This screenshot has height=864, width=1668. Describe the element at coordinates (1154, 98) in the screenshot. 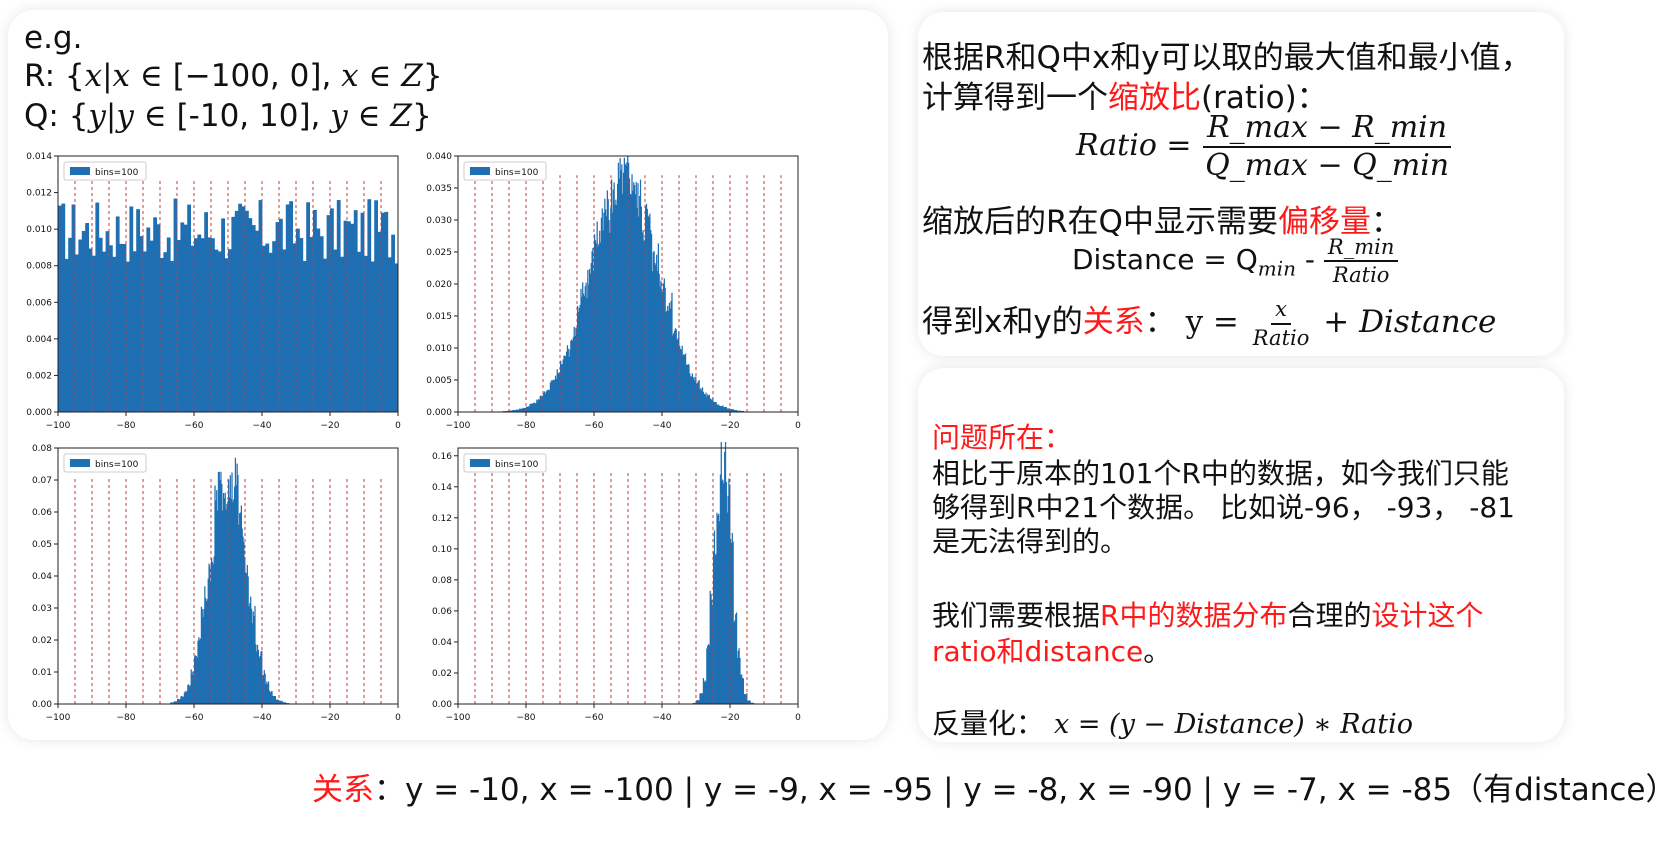

I see `ratio-highlight: 缩放比` at that location.